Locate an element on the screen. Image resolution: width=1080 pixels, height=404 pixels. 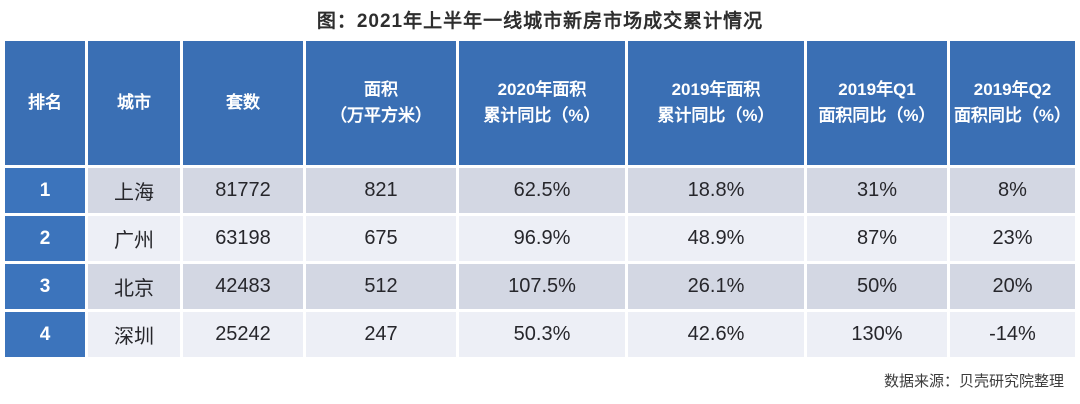
col-header-units: 套数 is located at coordinates (243, 103).